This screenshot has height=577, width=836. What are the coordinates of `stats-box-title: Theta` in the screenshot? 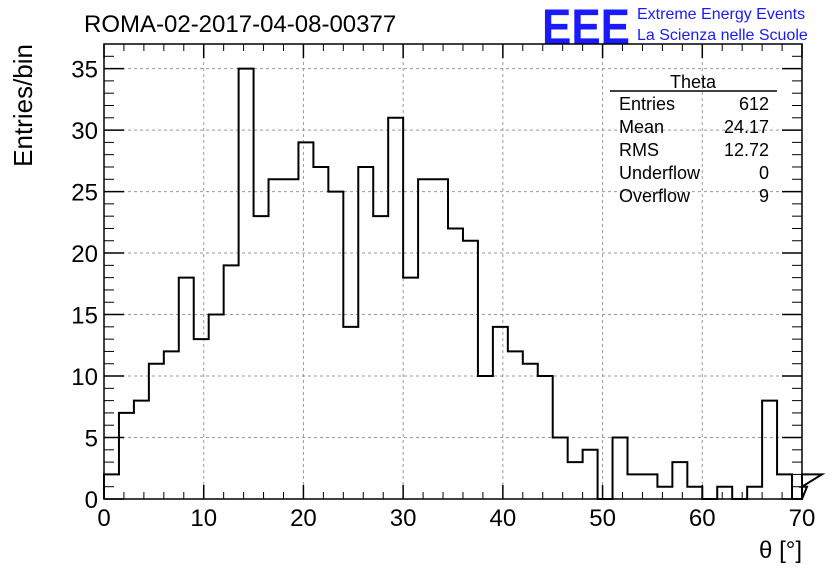 It's located at (693, 82).